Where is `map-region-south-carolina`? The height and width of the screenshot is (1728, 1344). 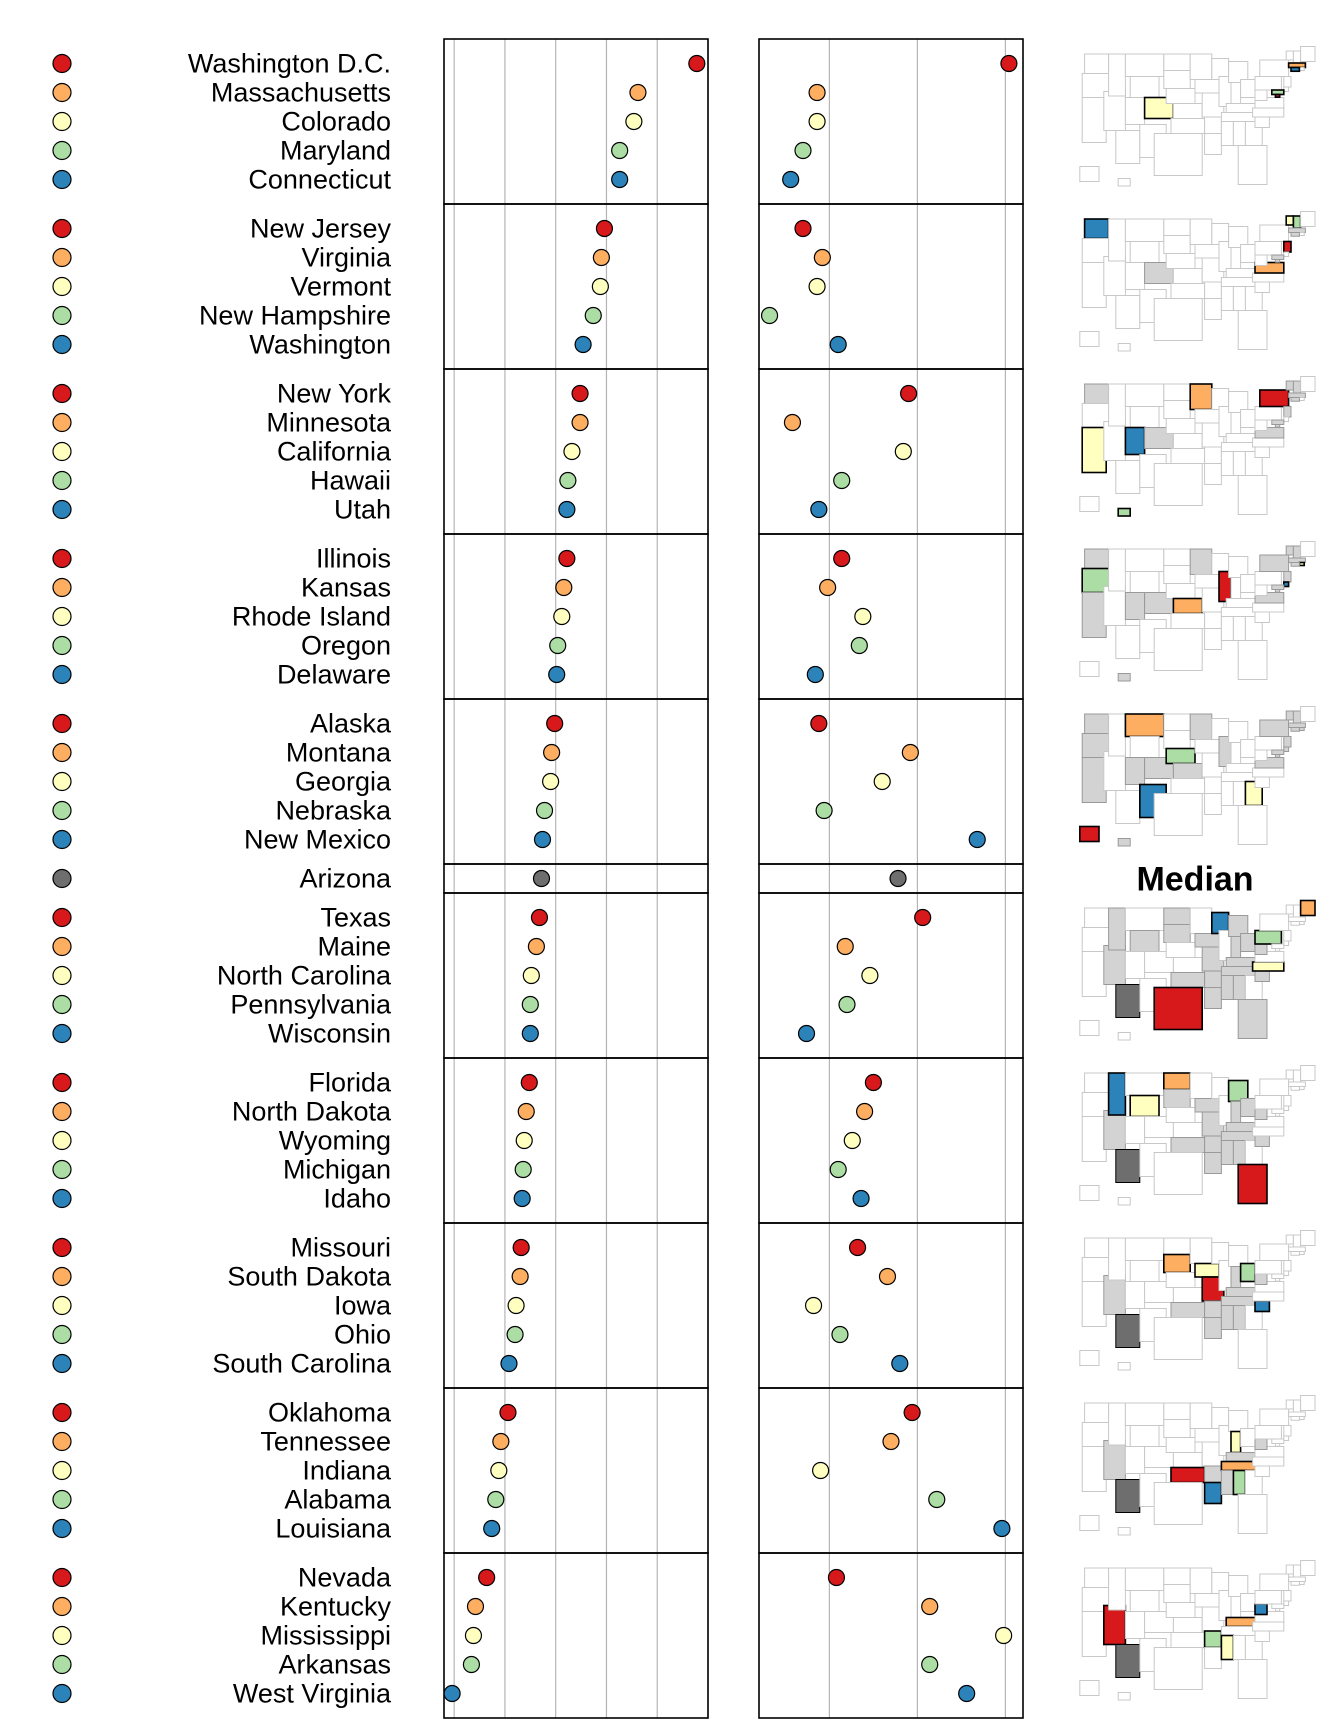 map-region-south-carolina is located at coordinates (1262, 122).